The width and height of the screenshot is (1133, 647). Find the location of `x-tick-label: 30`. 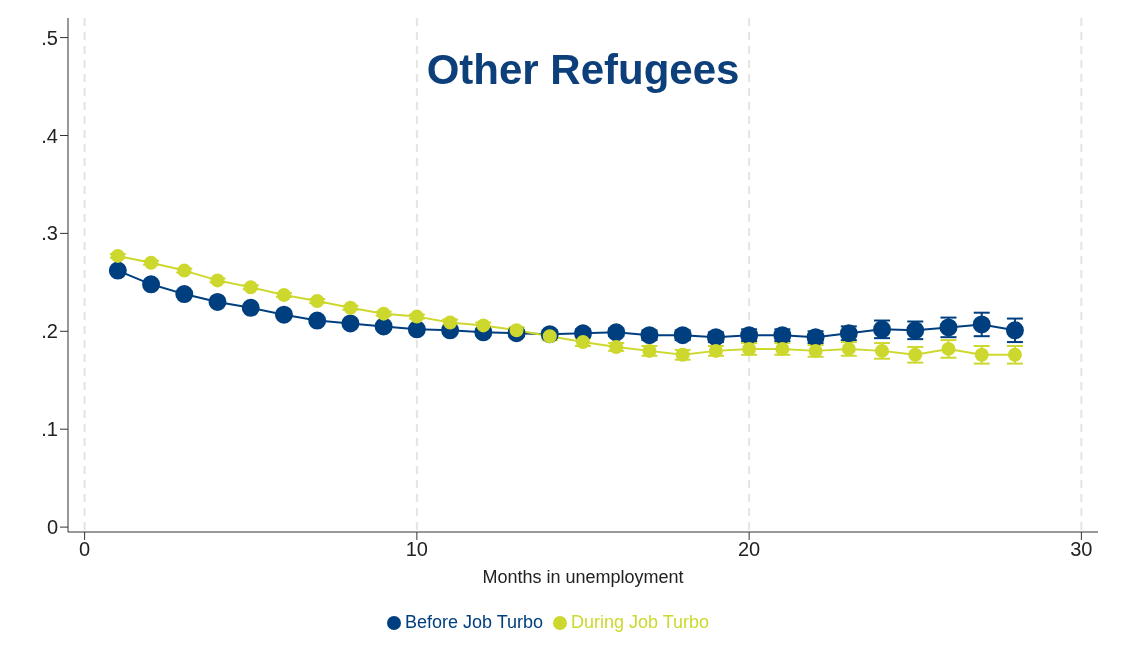

x-tick-label: 30 is located at coordinates (1081, 549).